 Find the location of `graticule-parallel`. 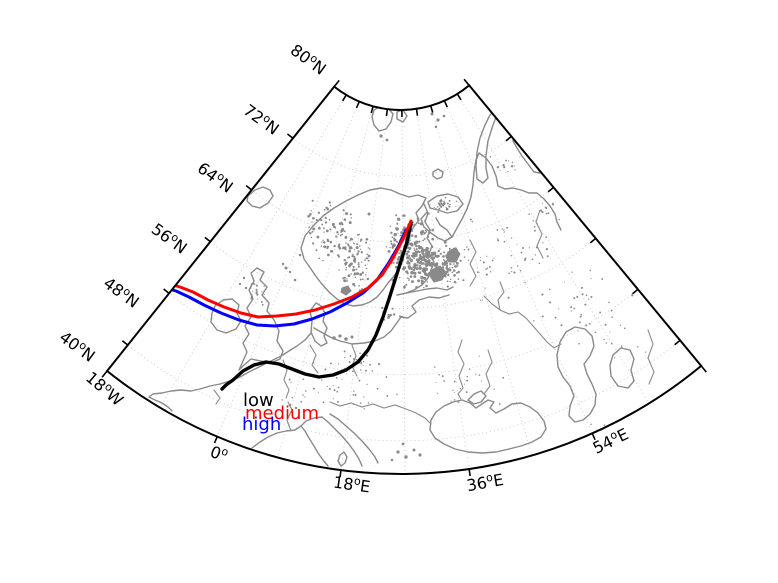

graticule-parallel is located at coordinates (403, 273).